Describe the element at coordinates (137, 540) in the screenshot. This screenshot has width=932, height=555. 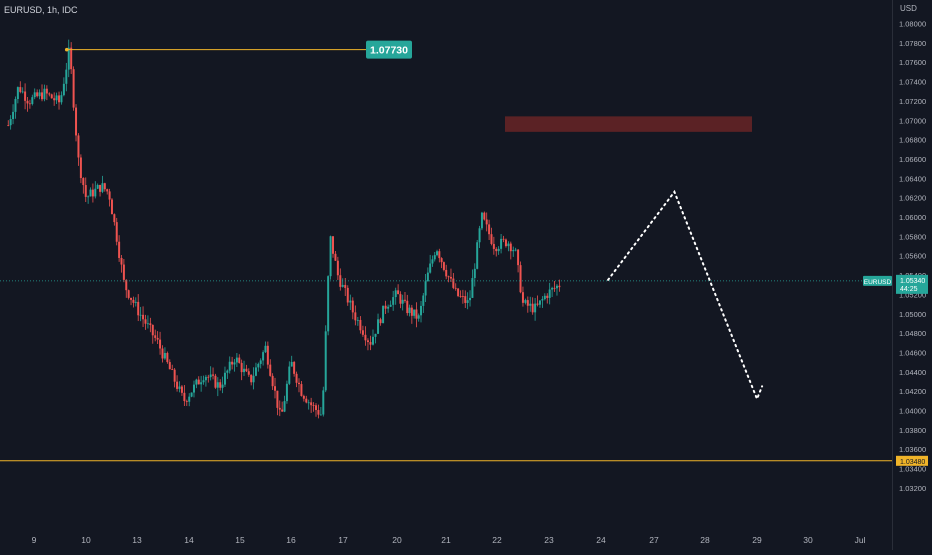
I see `x-tick-label: 13` at that location.